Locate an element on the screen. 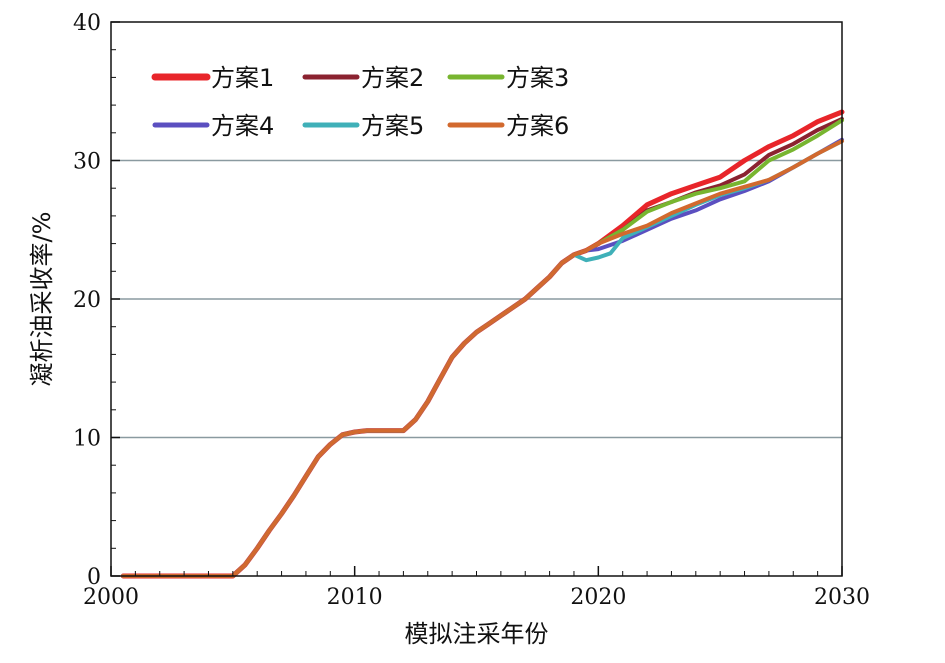 The height and width of the screenshot is (663, 945). legend: 方案1 方案2 方案3 方案4 方案5 方案6 is located at coordinates (360, 102).